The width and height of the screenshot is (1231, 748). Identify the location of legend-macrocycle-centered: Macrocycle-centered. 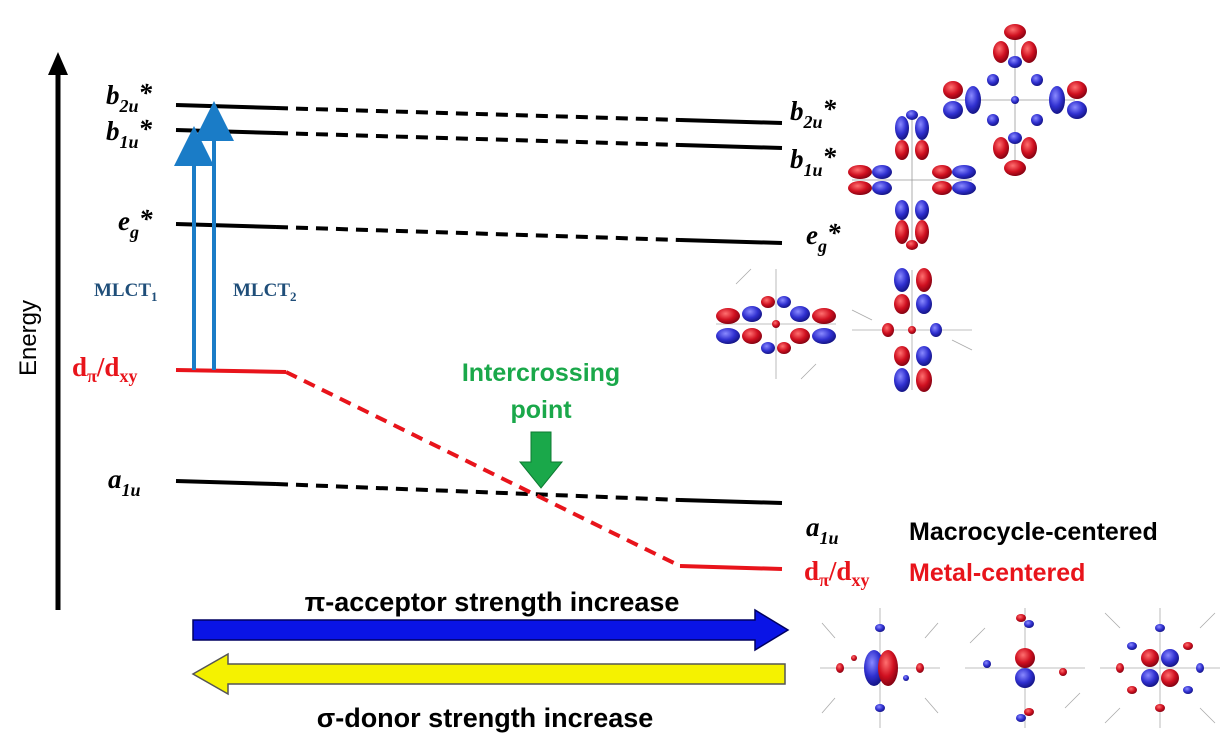
(1033, 532).